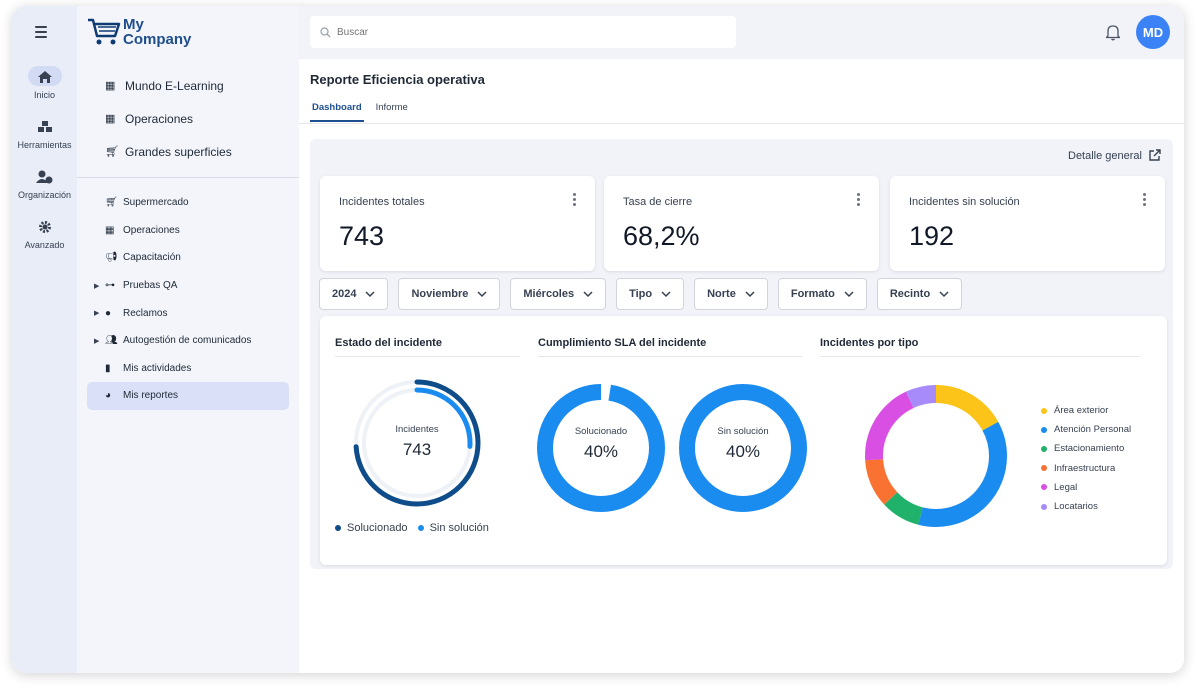 This screenshot has height=694, width=1198. I want to click on sidebar-item-label: Autogestión de comunicados, so click(187, 341).